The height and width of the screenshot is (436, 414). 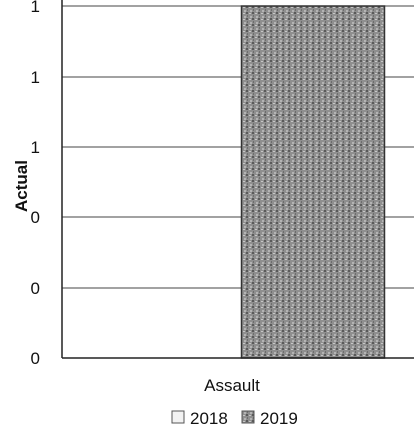 I want to click on legend-label-2018: 2018, so click(x=209, y=418).